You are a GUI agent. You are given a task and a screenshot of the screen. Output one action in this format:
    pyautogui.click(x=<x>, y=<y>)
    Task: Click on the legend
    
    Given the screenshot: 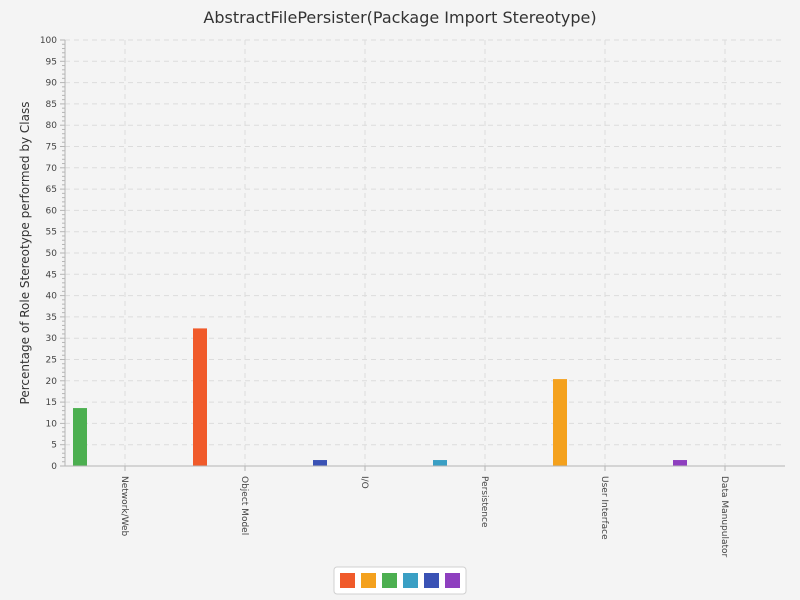 What is the action you would take?
    pyautogui.click(x=400, y=580)
    